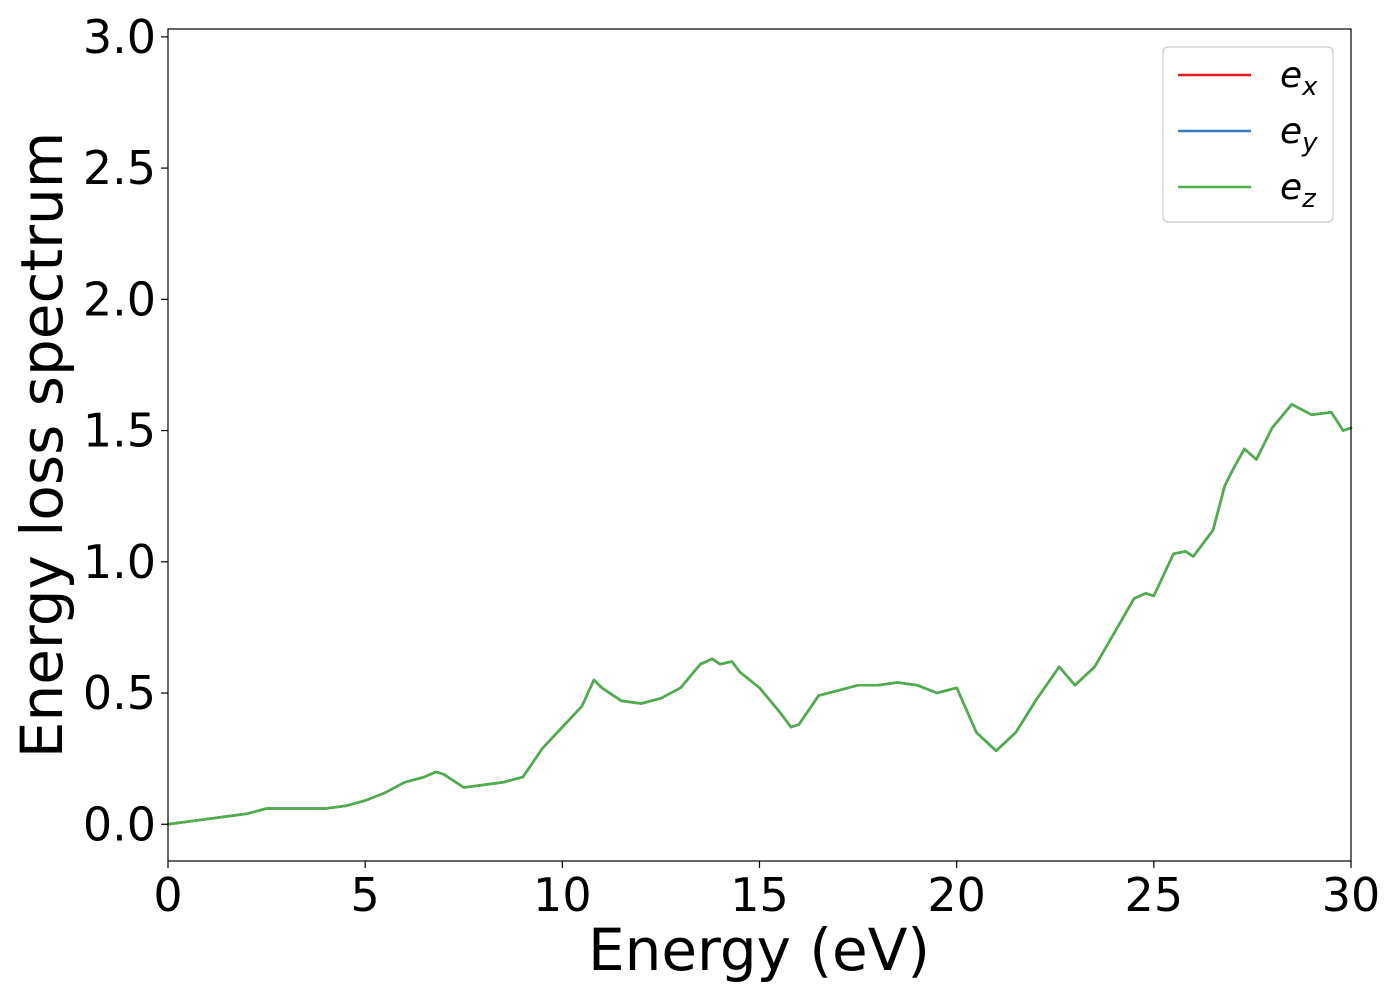 This screenshot has width=1400, height=1000. What do you see at coordinates (956, 895) in the screenshot?
I see `x-tick-label: 20` at bounding box center [956, 895].